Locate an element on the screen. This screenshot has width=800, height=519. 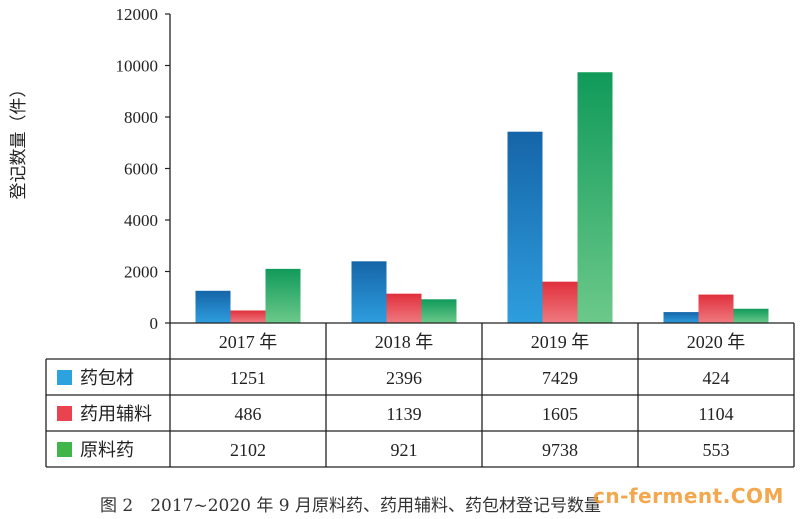
y-tick-label: 0 is located at coordinates (154, 323).